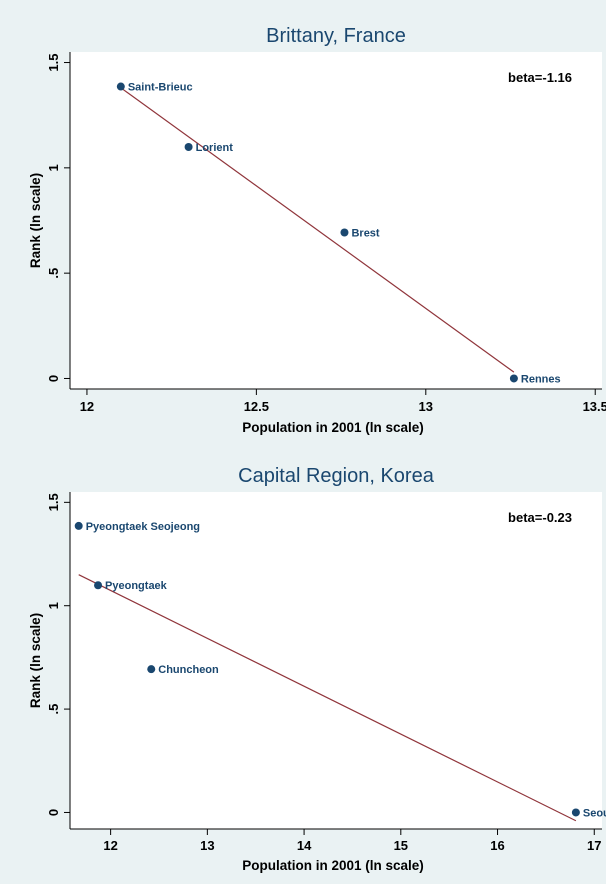 The image size is (606, 884). I want to click on beta-annotation: beta=-1.16, so click(540, 77).